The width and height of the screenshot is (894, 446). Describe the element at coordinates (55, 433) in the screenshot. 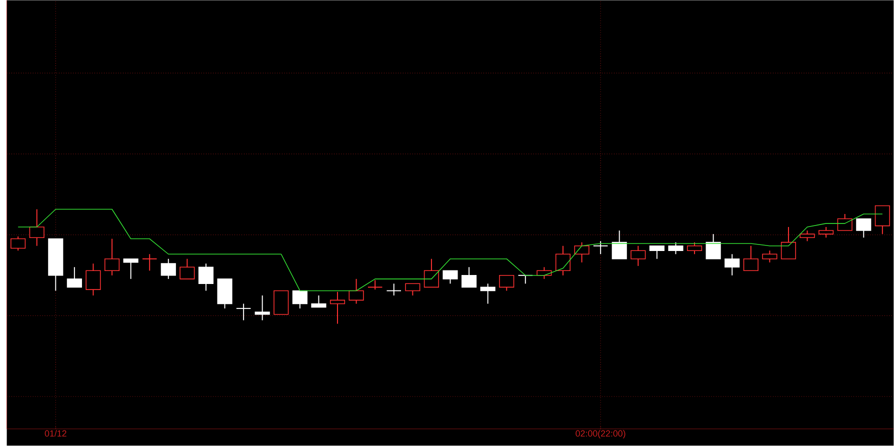

I see `x-tick-label: 01/12` at that location.